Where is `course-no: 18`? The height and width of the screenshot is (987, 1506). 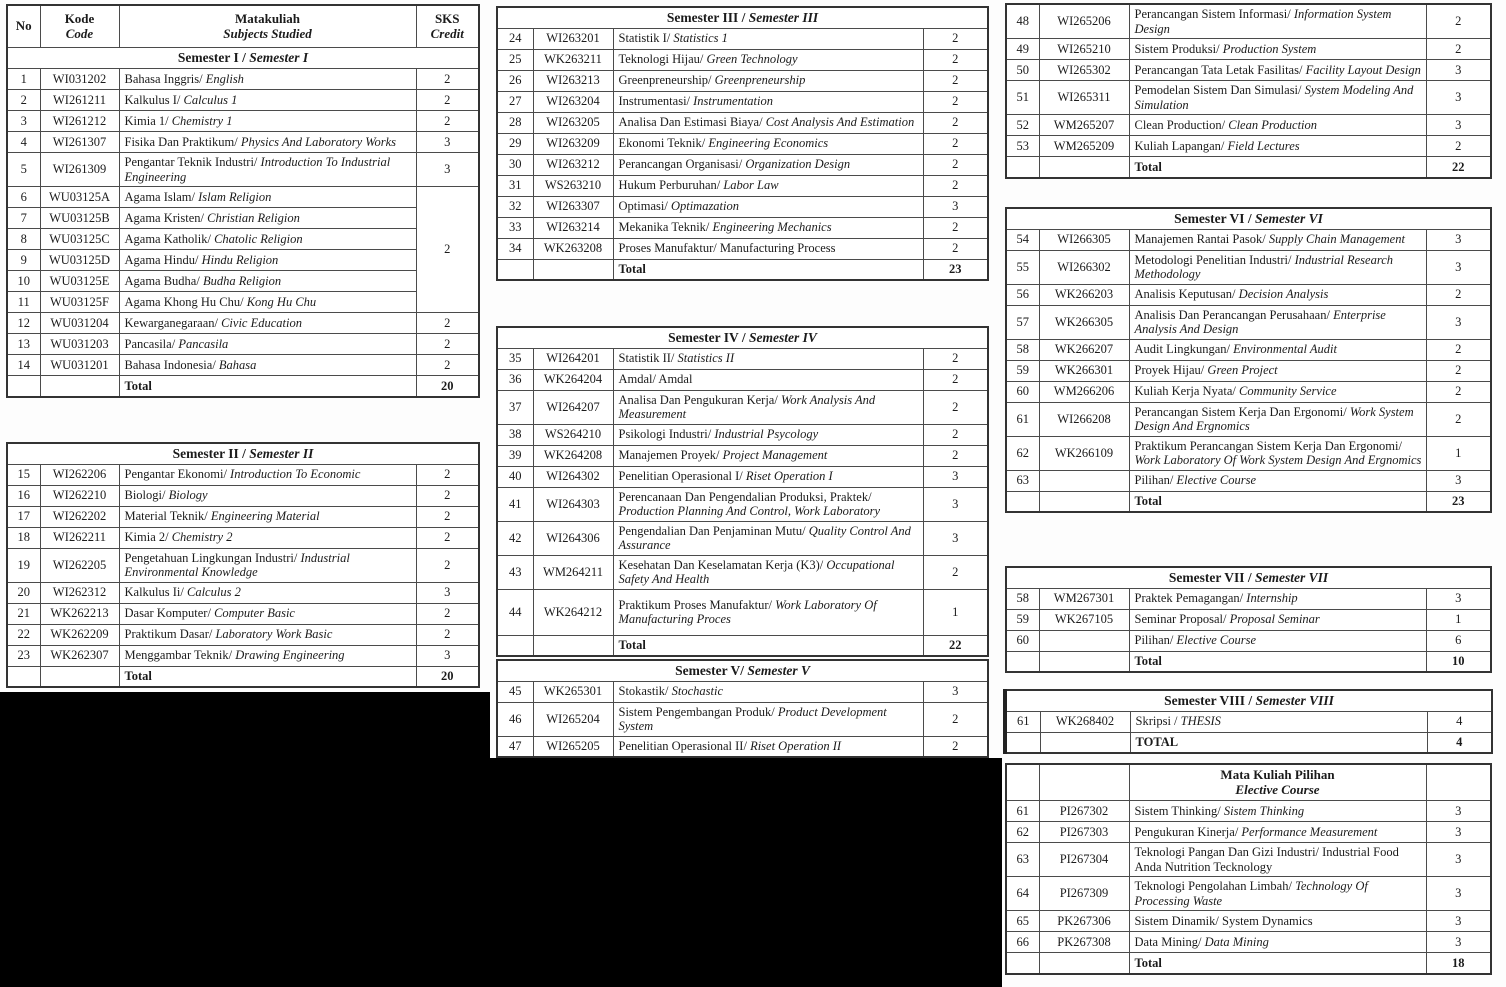 course-no: 18 is located at coordinates (24, 537).